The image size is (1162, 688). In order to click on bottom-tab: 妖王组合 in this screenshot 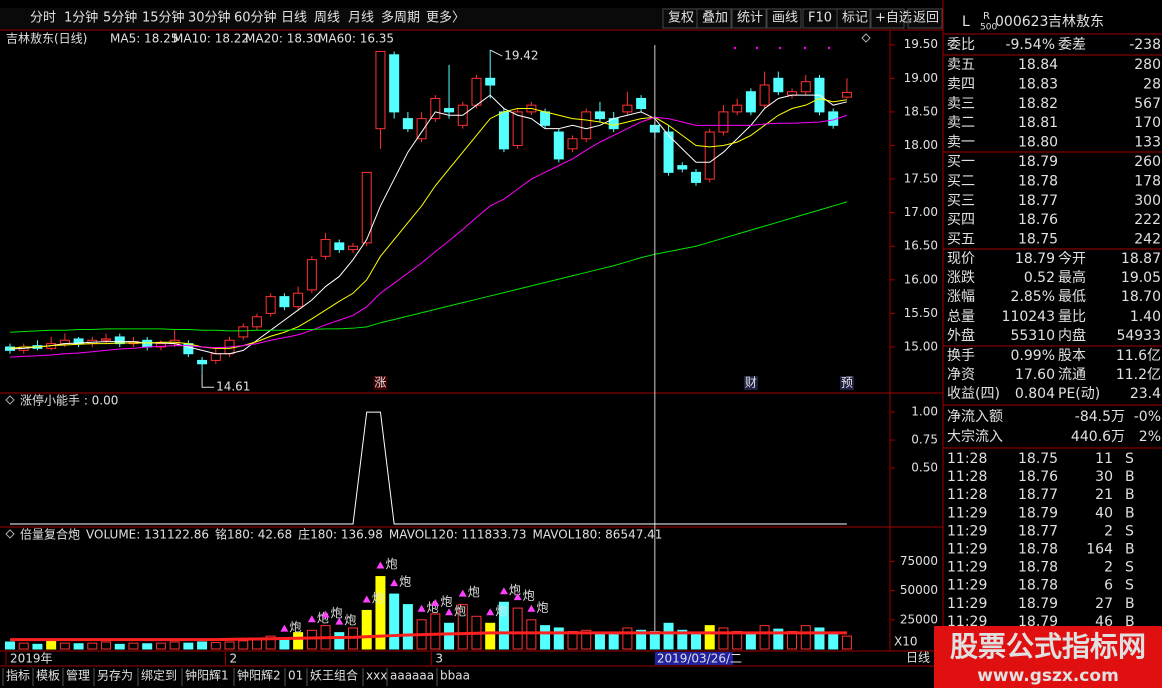, I will do `click(334, 675)`.